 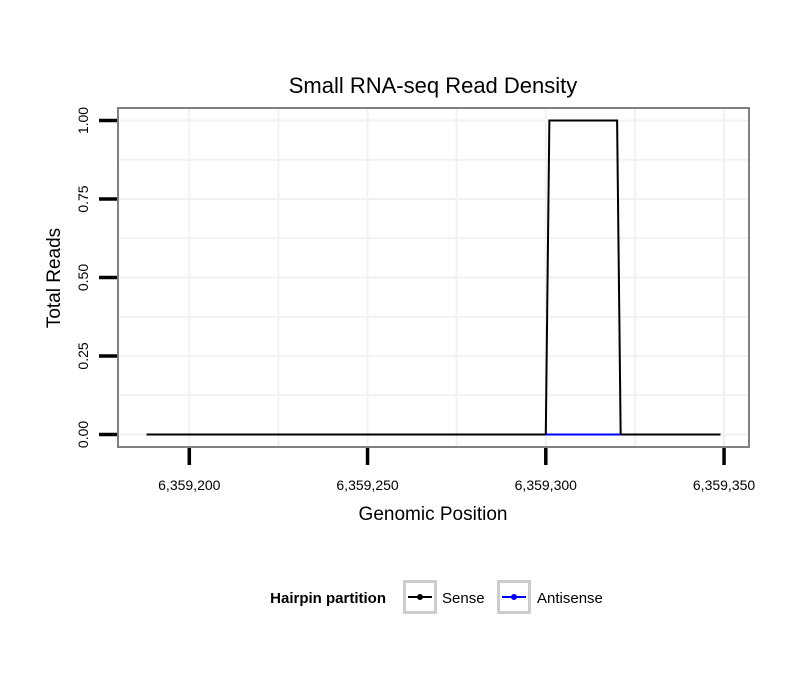 I want to click on y-tick-label: 0.75, so click(x=83, y=198).